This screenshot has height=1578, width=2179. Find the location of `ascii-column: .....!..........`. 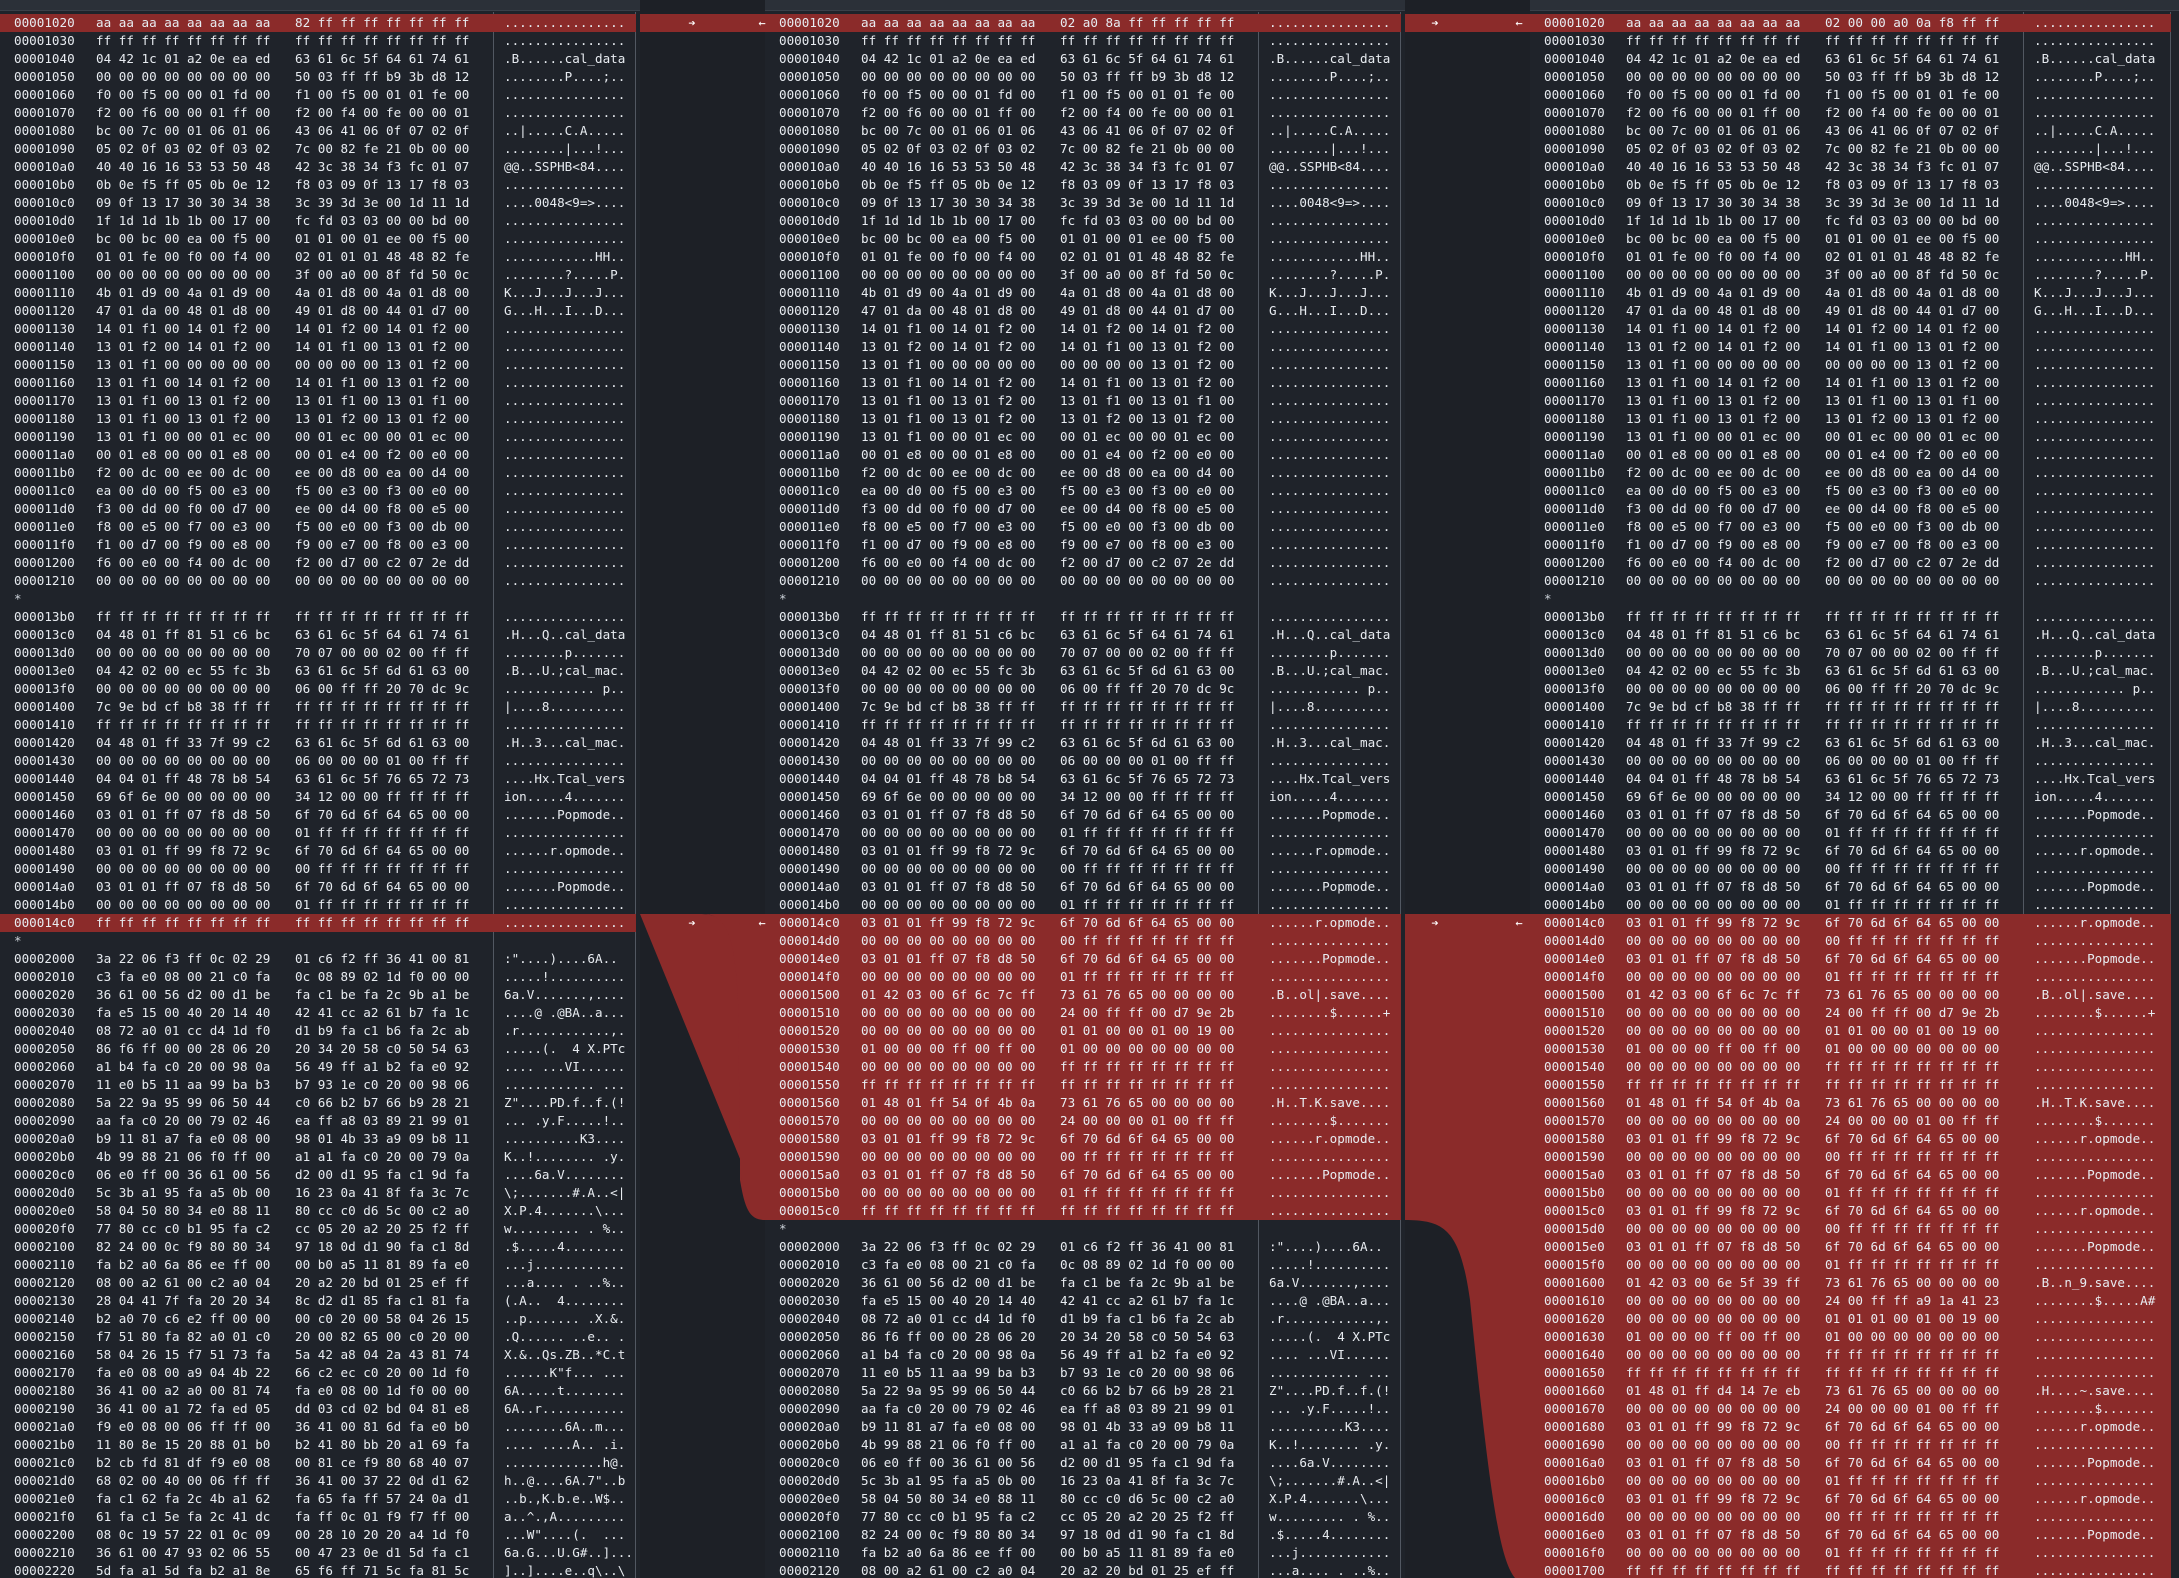

ascii-column: .....!.......... is located at coordinates (565, 976).